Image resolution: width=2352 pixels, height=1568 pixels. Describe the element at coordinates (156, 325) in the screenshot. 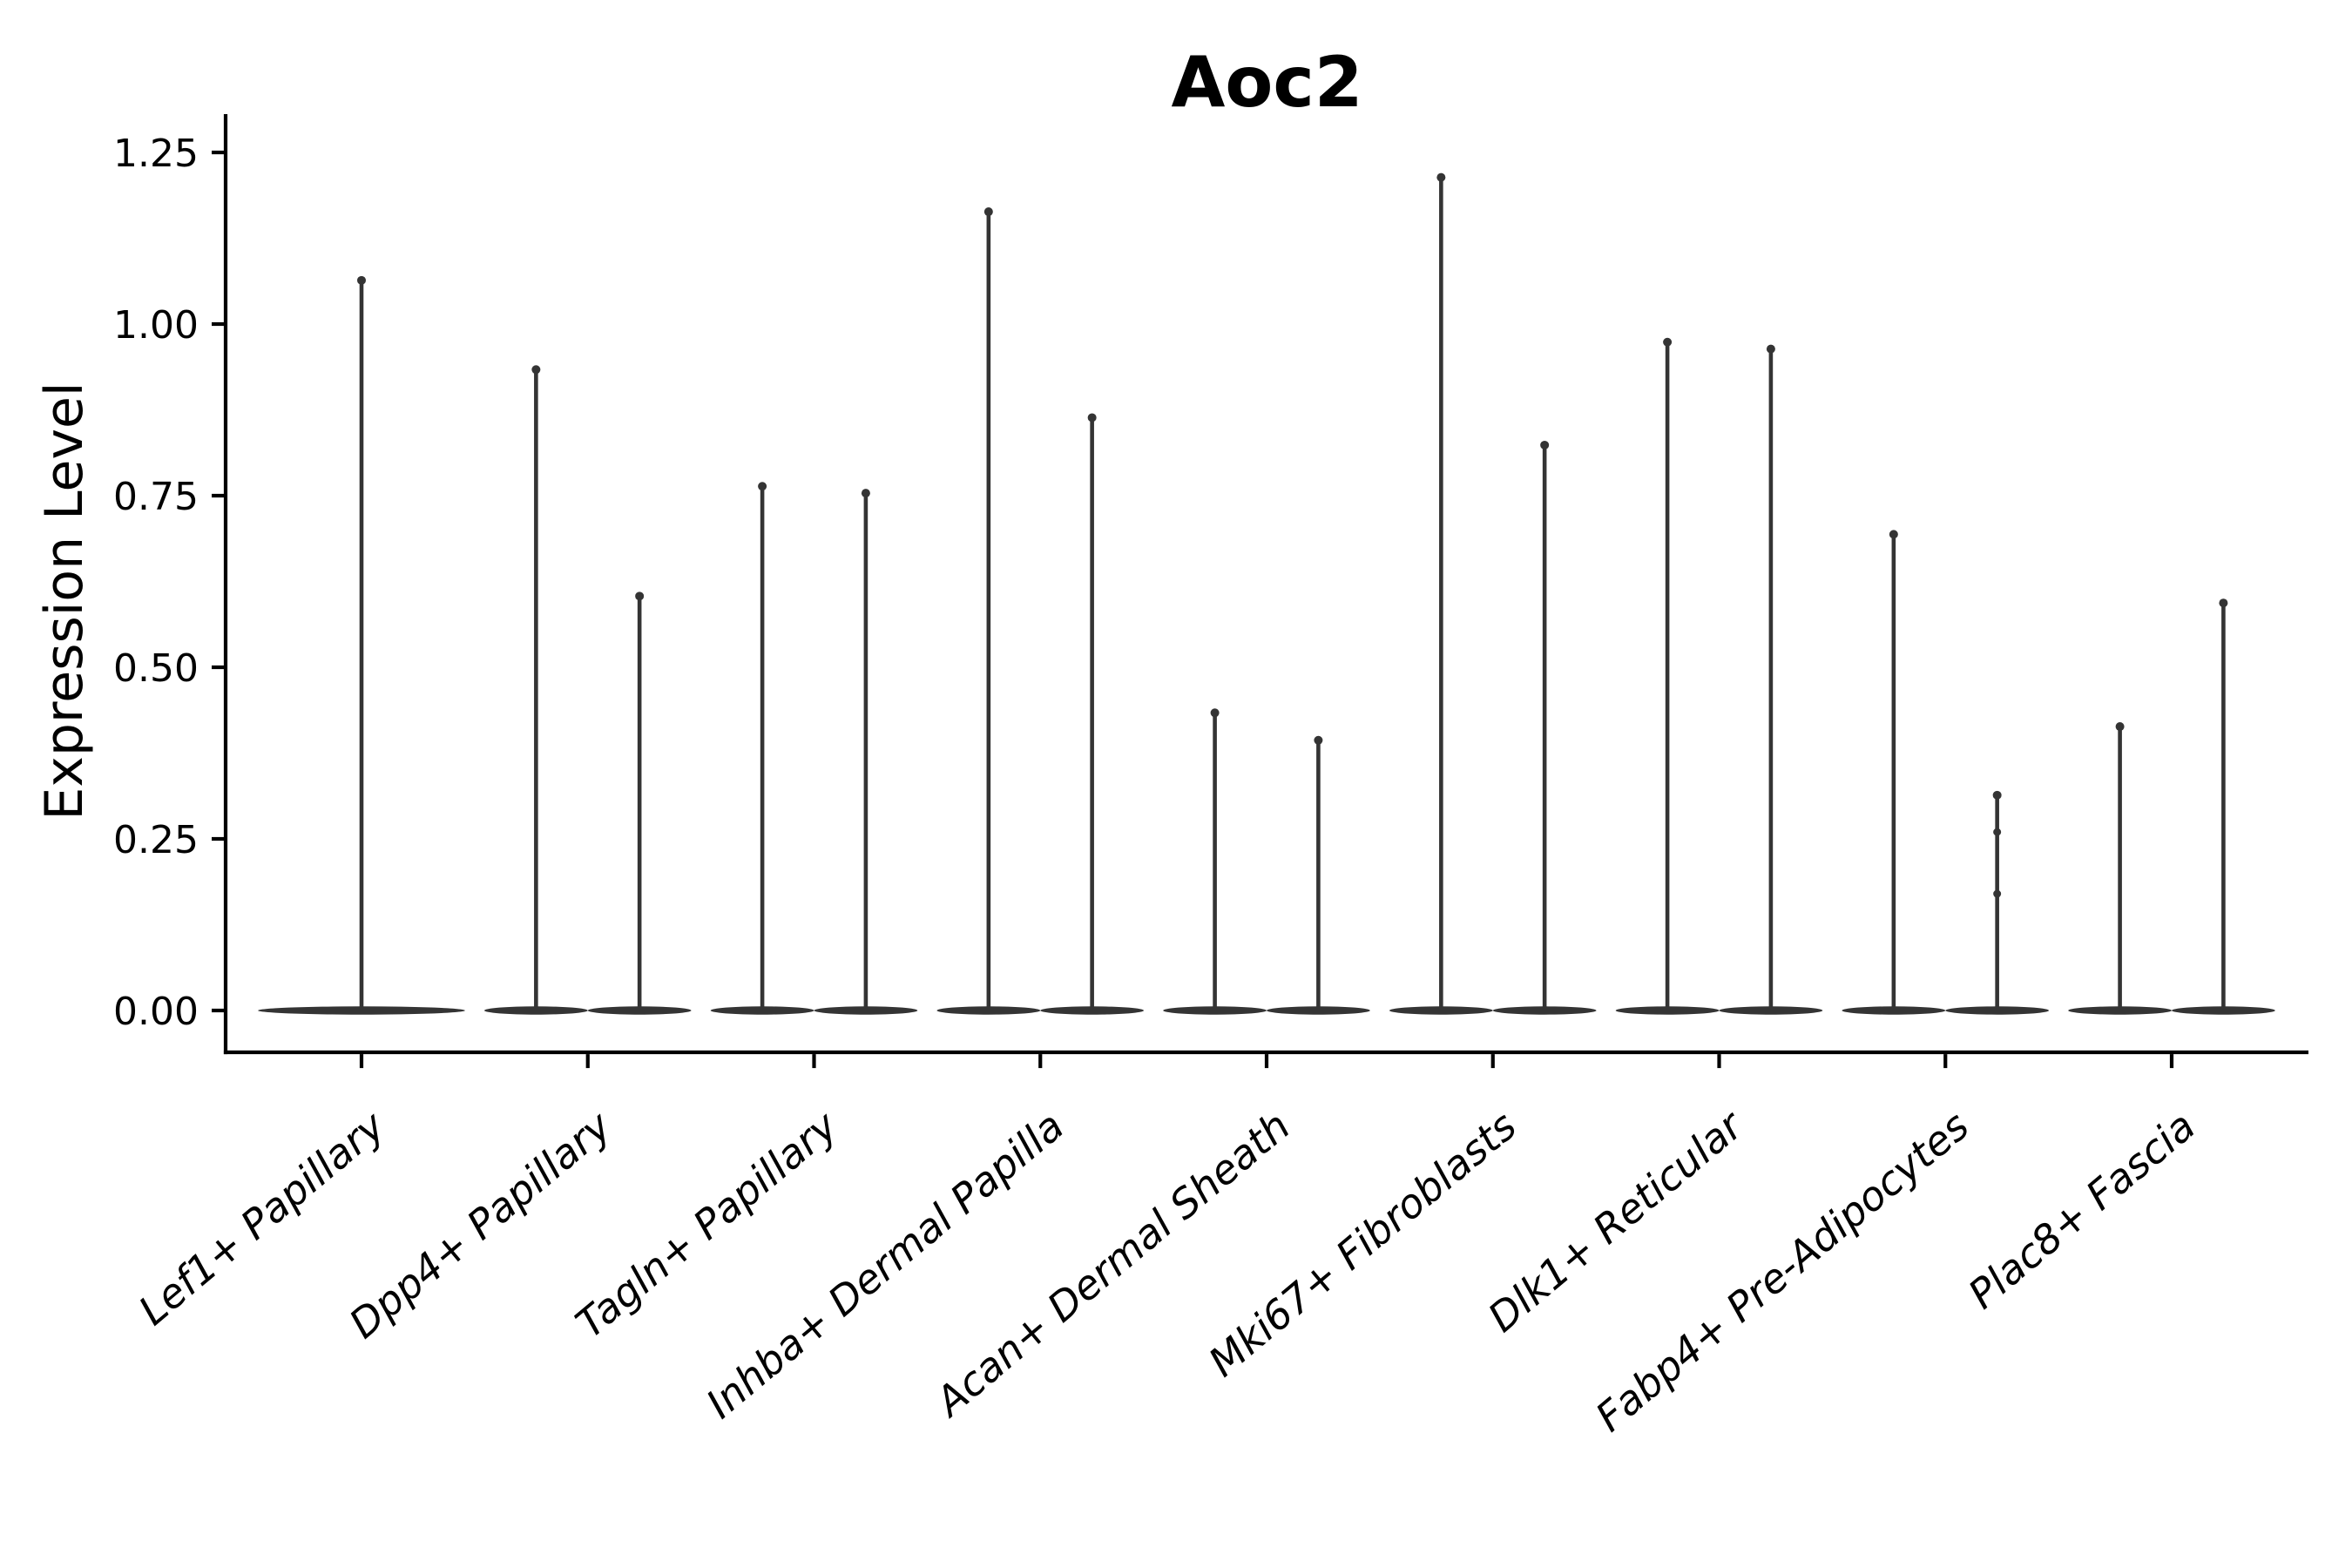

I see `y-tick-label: 1.00` at that location.